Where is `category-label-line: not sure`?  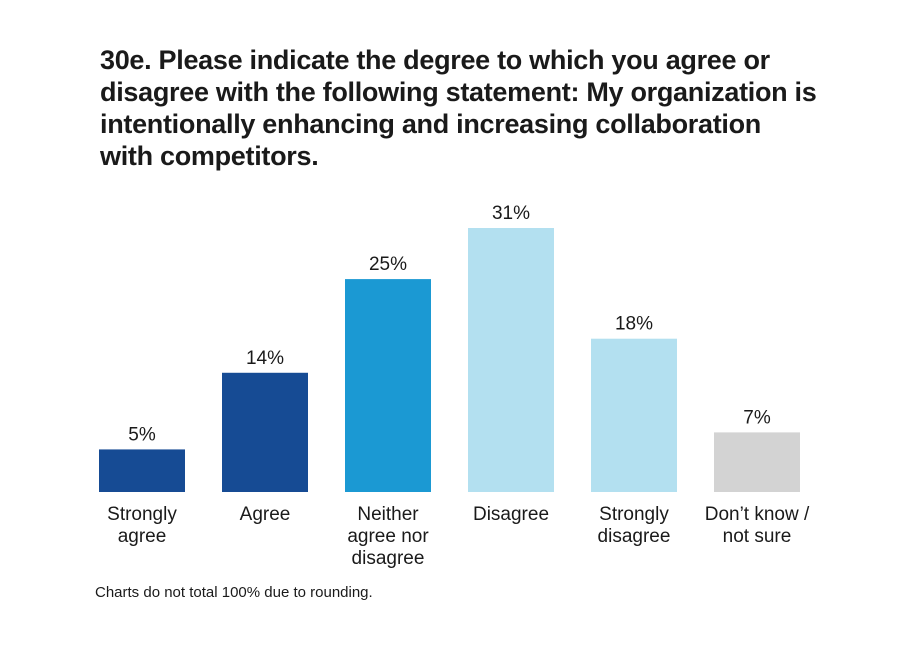 category-label-line: not sure is located at coordinates (757, 536).